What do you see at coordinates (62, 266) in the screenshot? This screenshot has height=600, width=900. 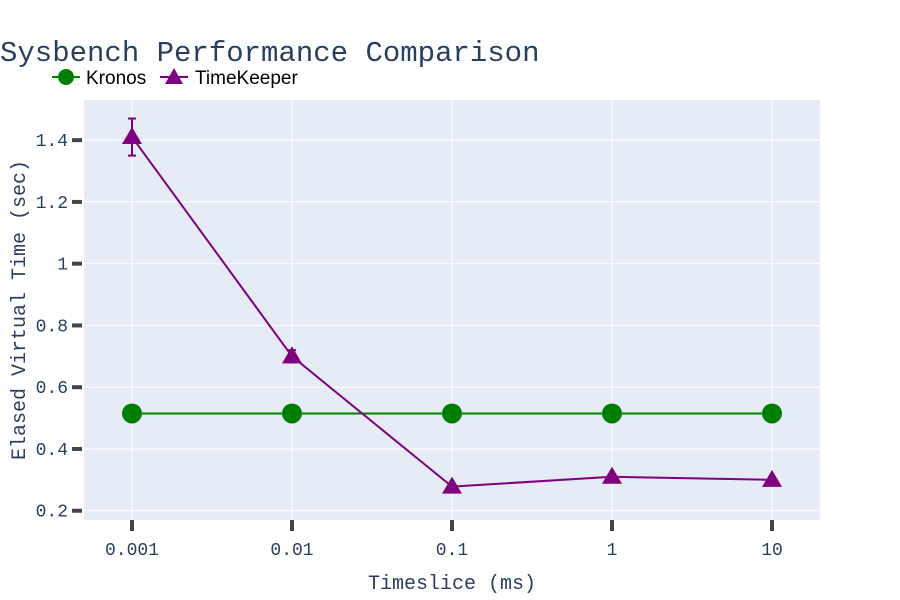 I see `y-tick-label: 1` at bounding box center [62, 266].